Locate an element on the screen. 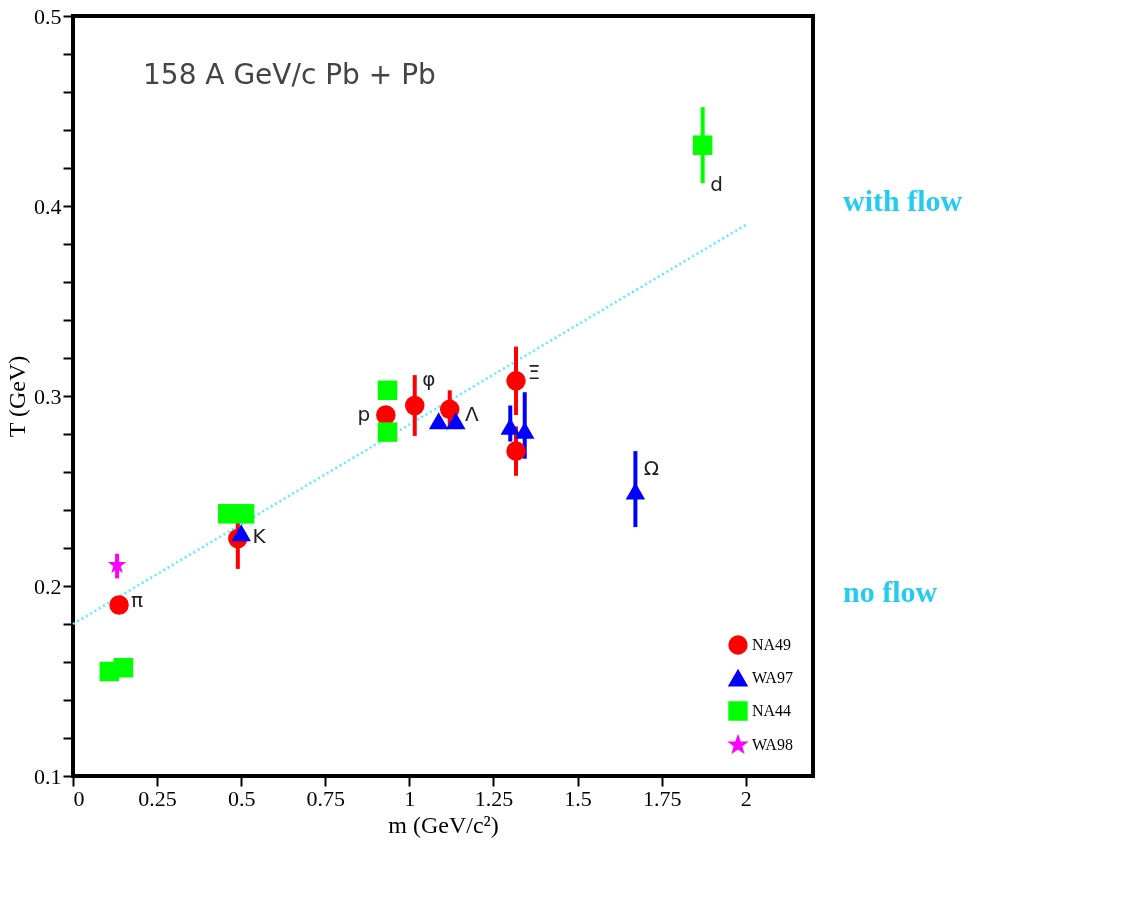 The height and width of the screenshot is (912, 1146). x-tick-label: 2 is located at coordinates (746, 798).